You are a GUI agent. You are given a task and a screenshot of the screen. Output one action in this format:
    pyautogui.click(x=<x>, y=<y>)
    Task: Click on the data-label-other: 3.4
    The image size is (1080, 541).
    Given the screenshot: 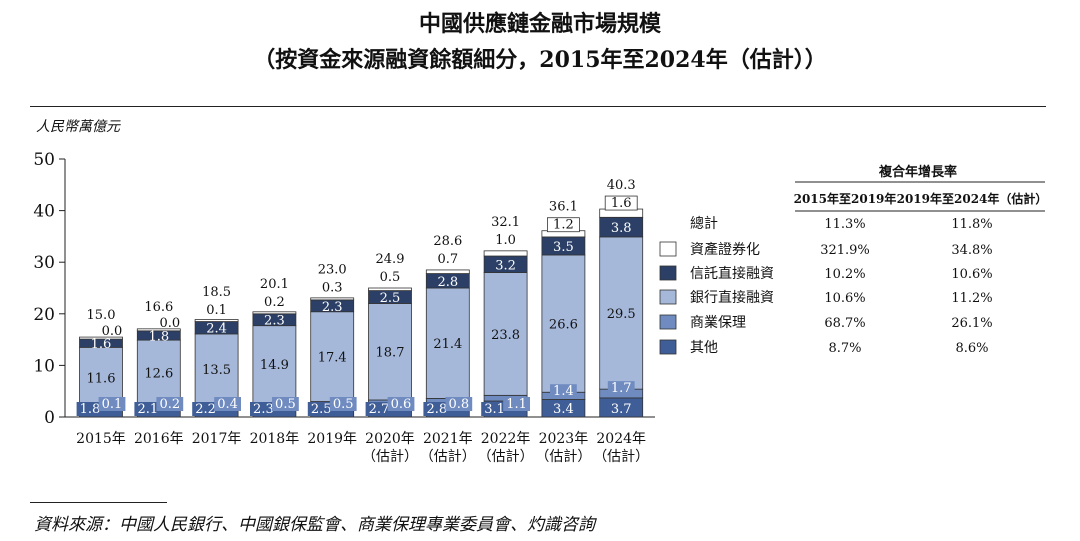 What is the action you would take?
    pyautogui.click(x=563, y=409)
    